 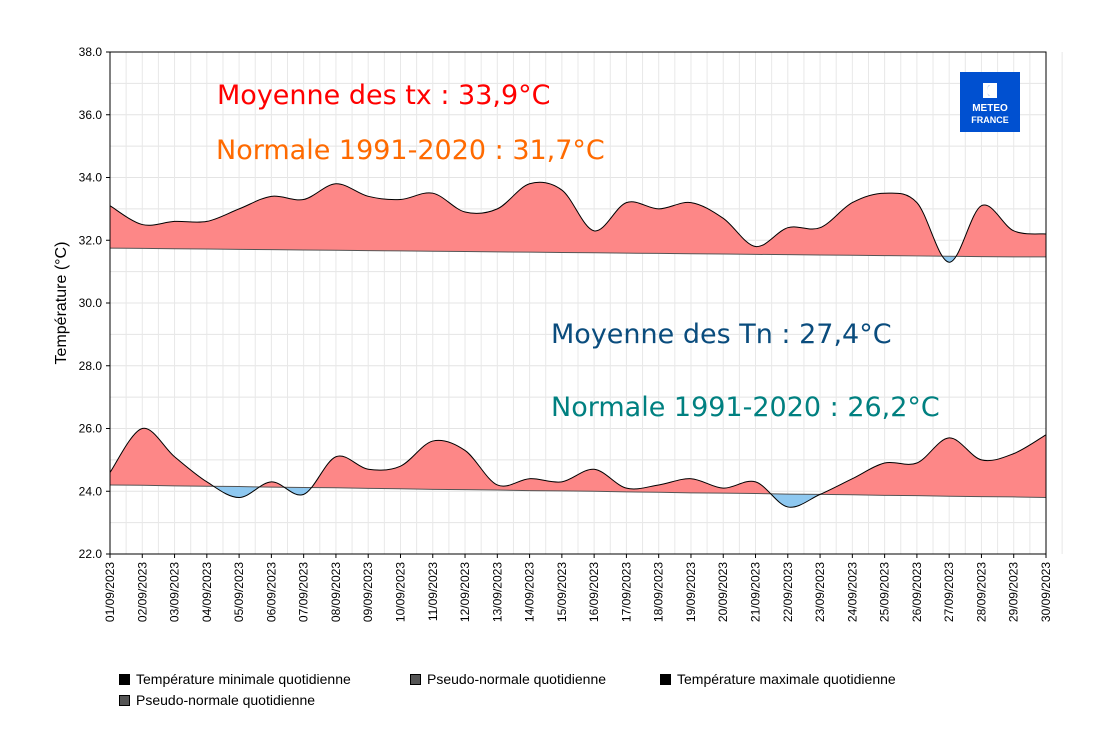 What do you see at coordinates (745, 407) in the screenshot?
I see `annotation-tn-normal: Normale 1991-2020 : 26,2°C` at bounding box center [745, 407].